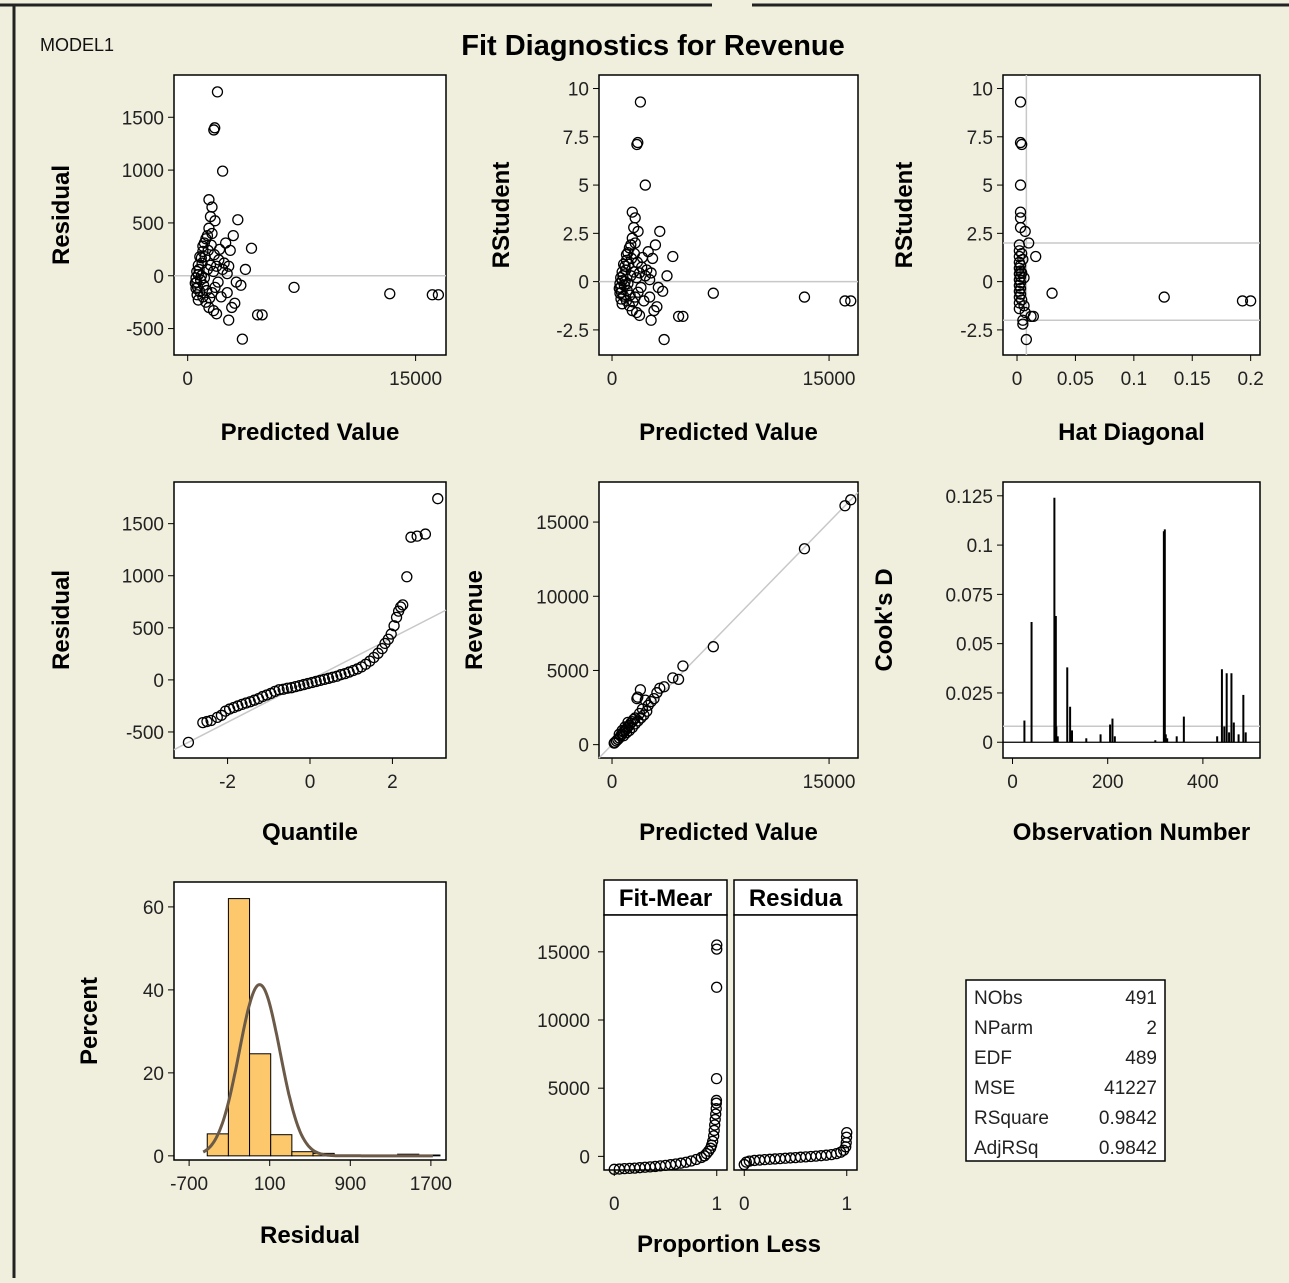 Image resolution: width=1289 pixels, height=1283 pixels. What do you see at coordinates (562, 597) in the screenshot?
I see `y-tick-label: 10000` at bounding box center [562, 597].